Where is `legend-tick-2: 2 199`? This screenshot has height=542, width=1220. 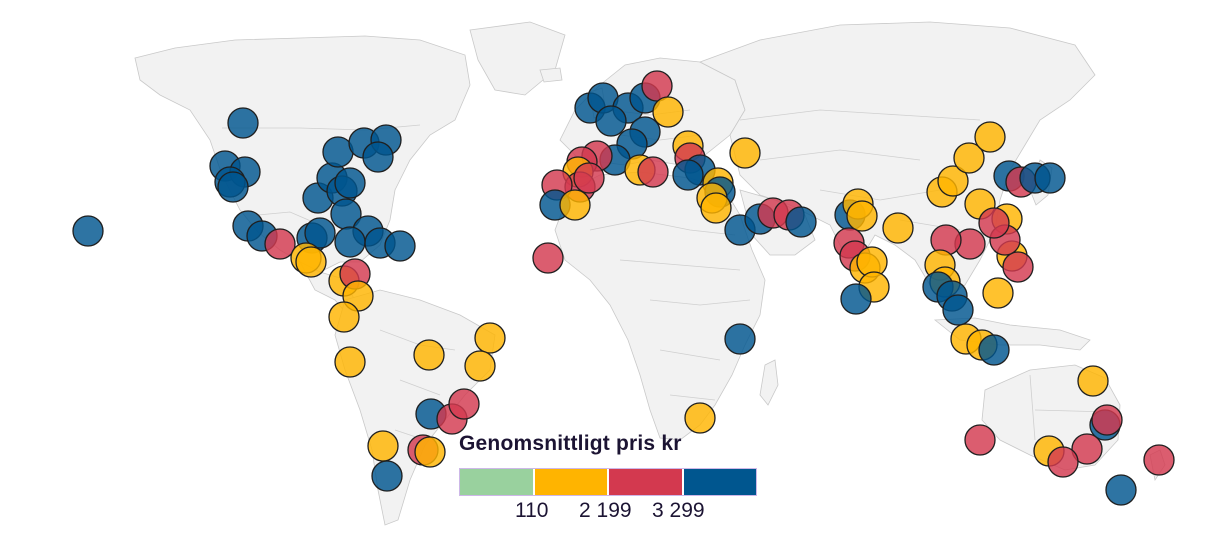
legend-tick-2: 2 199 is located at coordinates (605, 510).